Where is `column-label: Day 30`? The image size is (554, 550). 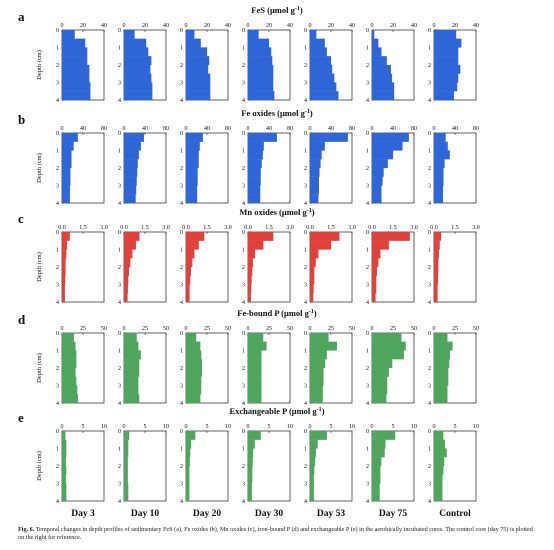
column-label: Day 30 is located at coordinates (269, 514).